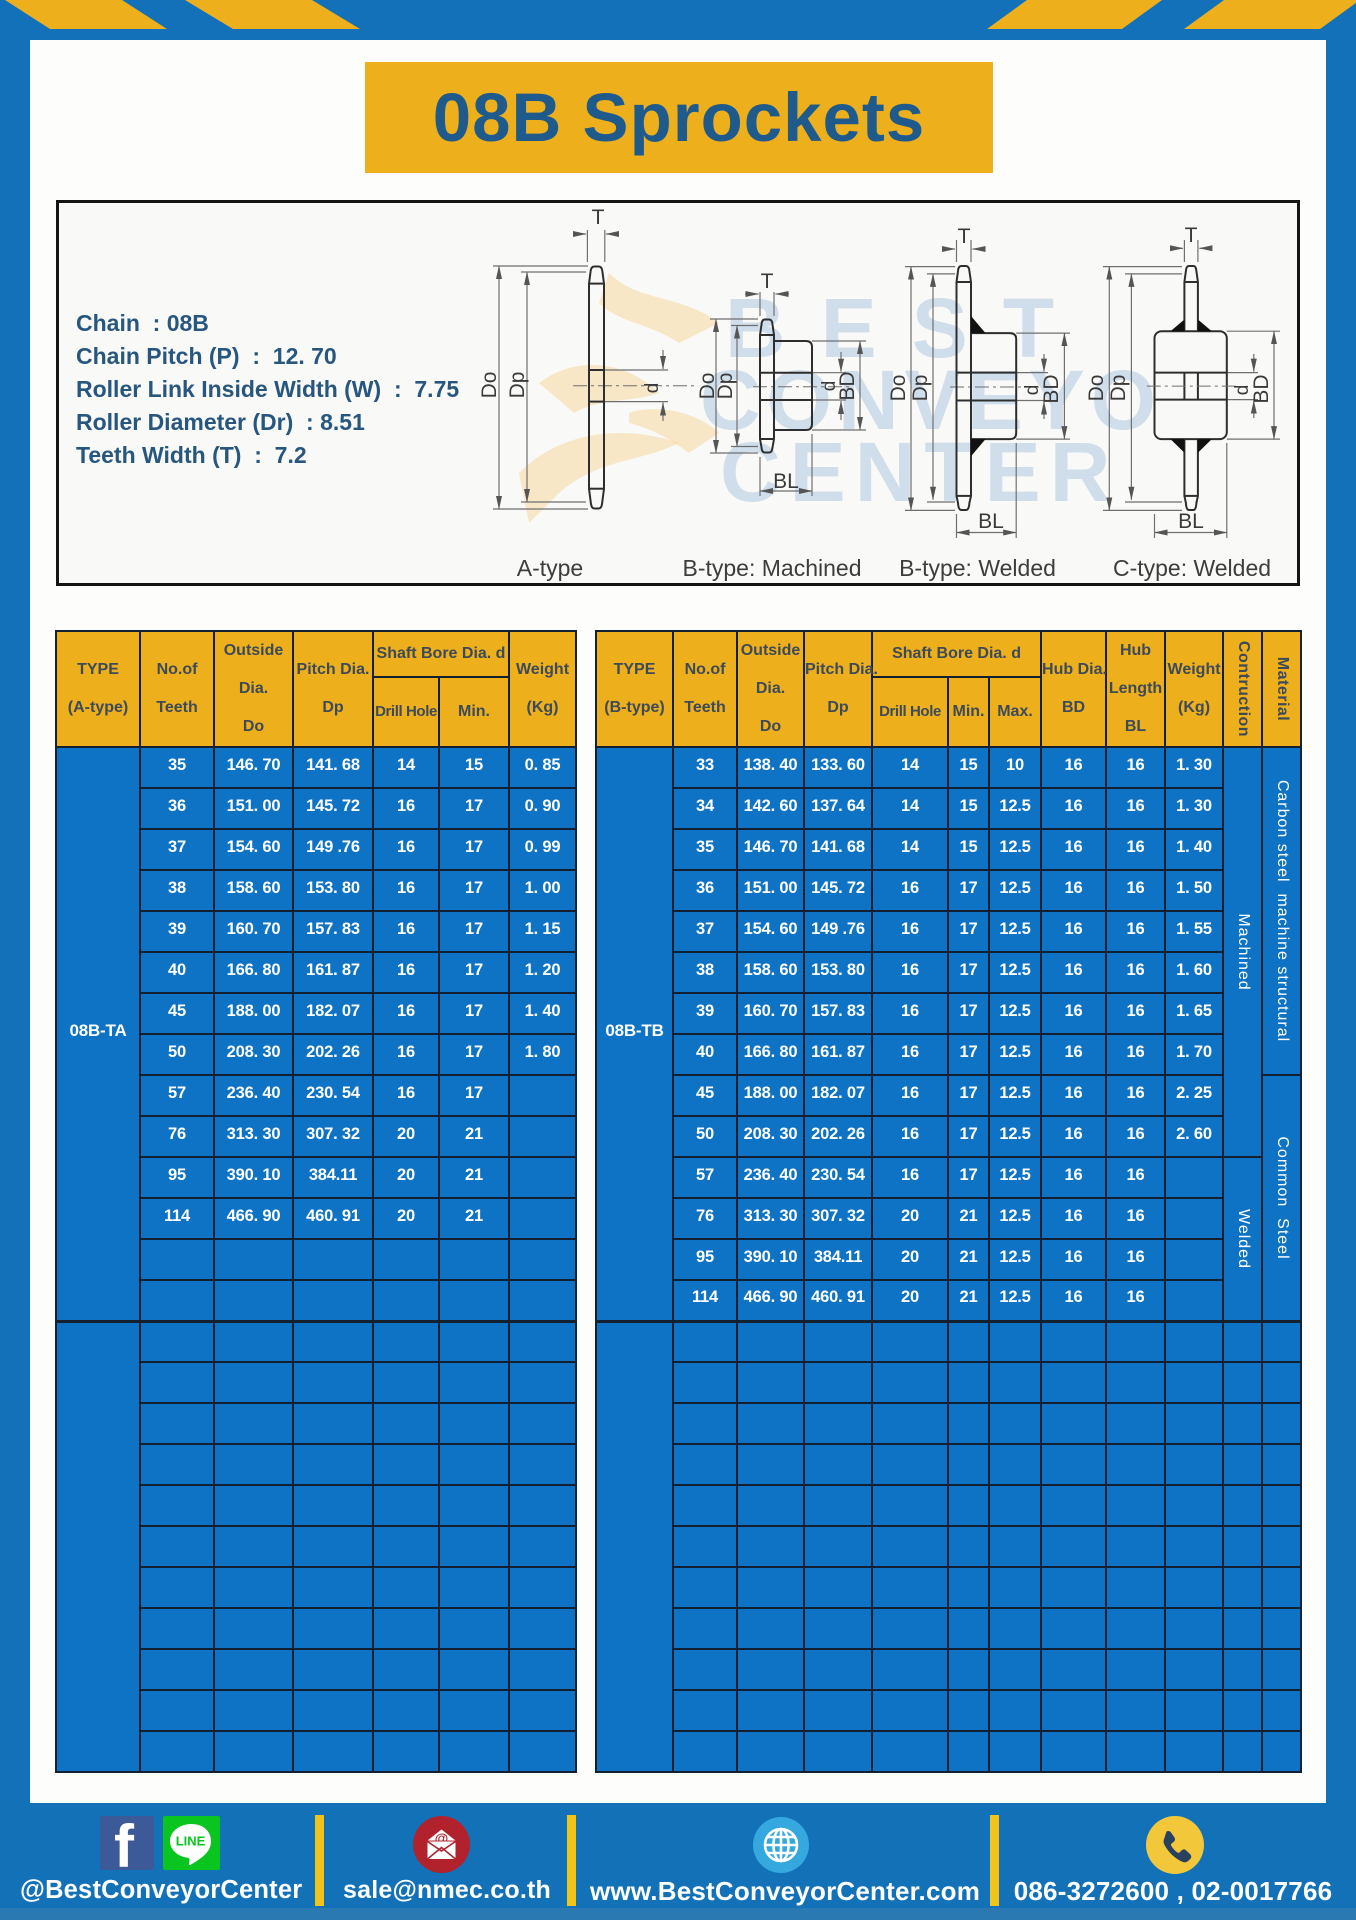 Image resolution: width=1356 pixels, height=1920 pixels. What do you see at coordinates (191, 1841) in the screenshot?
I see `svg-text: LINE` at bounding box center [191, 1841].